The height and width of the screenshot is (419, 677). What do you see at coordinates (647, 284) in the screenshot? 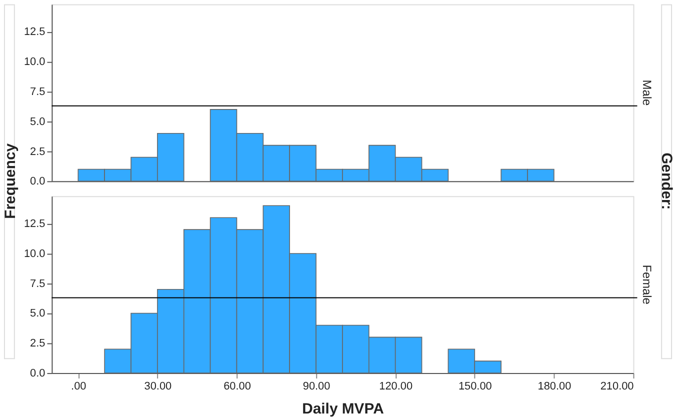
I see `y2-axis-title: Female` at bounding box center [647, 284].